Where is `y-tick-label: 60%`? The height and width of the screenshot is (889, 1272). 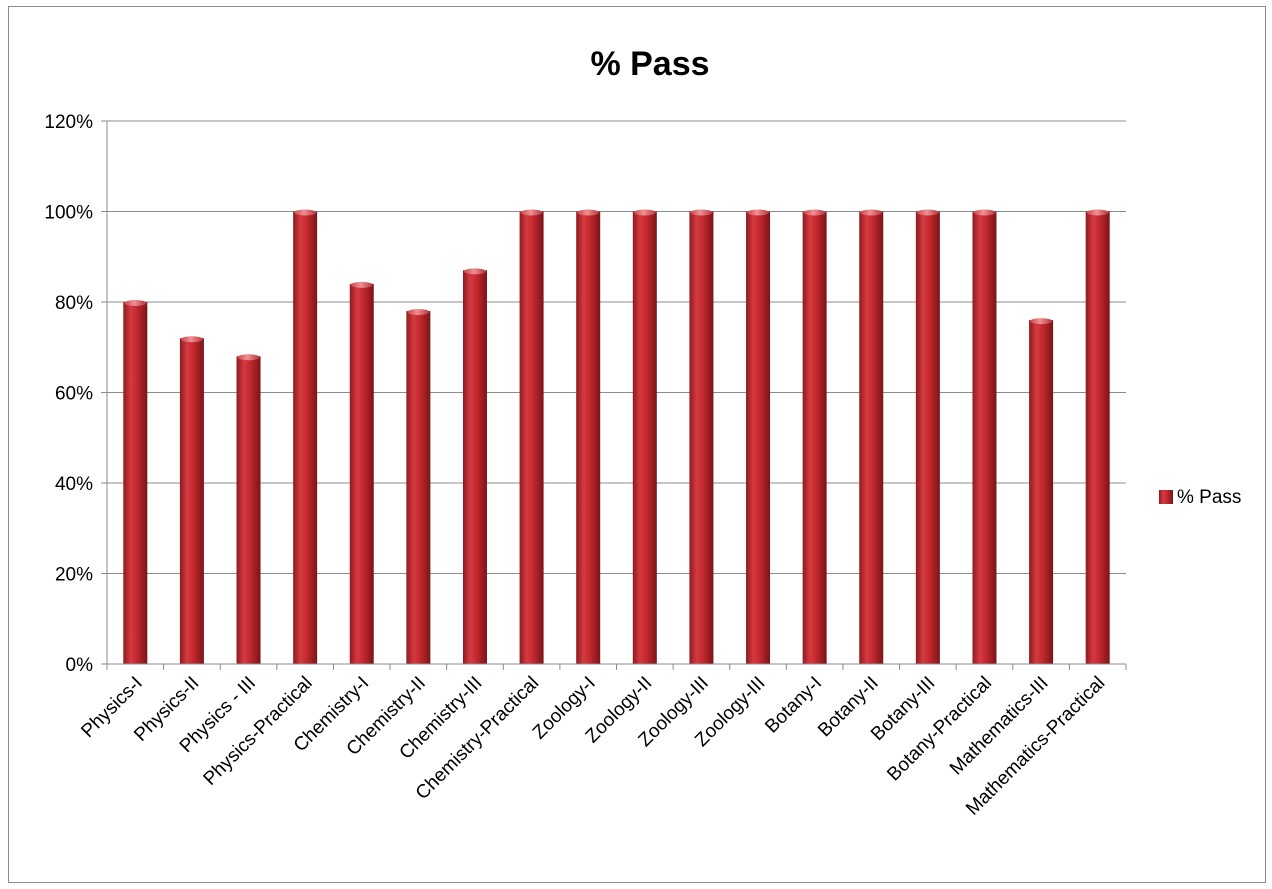
y-tick-label: 60% is located at coordinates (74, 394).